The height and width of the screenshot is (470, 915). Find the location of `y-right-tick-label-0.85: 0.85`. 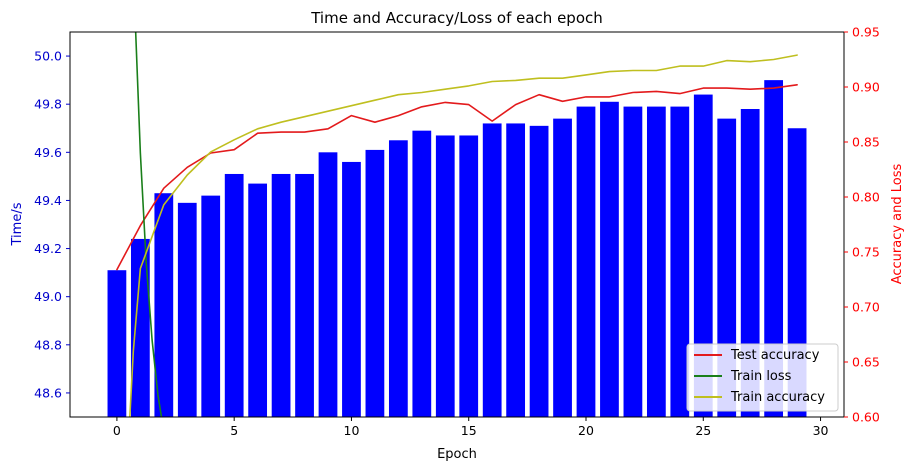

y-right-tick-label-0.85: 0.85 is located at coordinates (866, 142).